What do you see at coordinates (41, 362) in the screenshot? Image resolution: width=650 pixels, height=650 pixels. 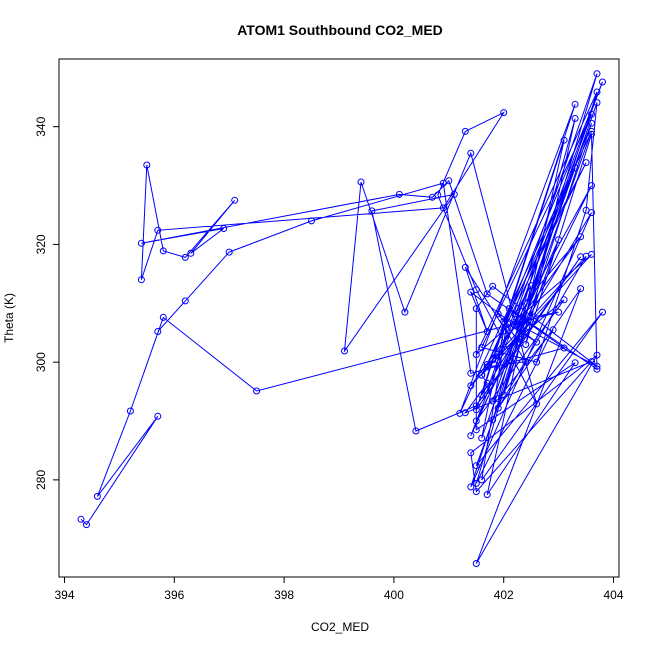 I see `y-tick-label: 300` at bounding box center [41, 362].